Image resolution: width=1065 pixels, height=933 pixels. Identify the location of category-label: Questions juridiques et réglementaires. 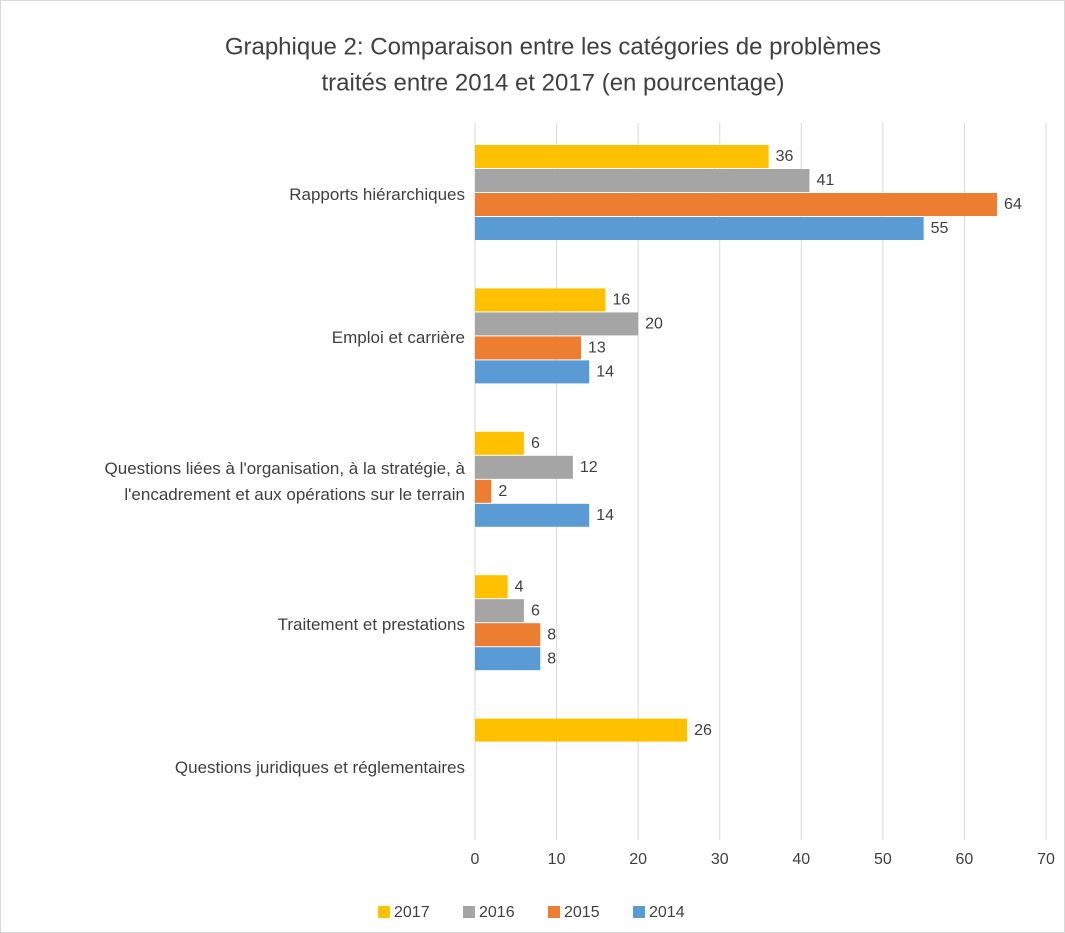
(319, 768).